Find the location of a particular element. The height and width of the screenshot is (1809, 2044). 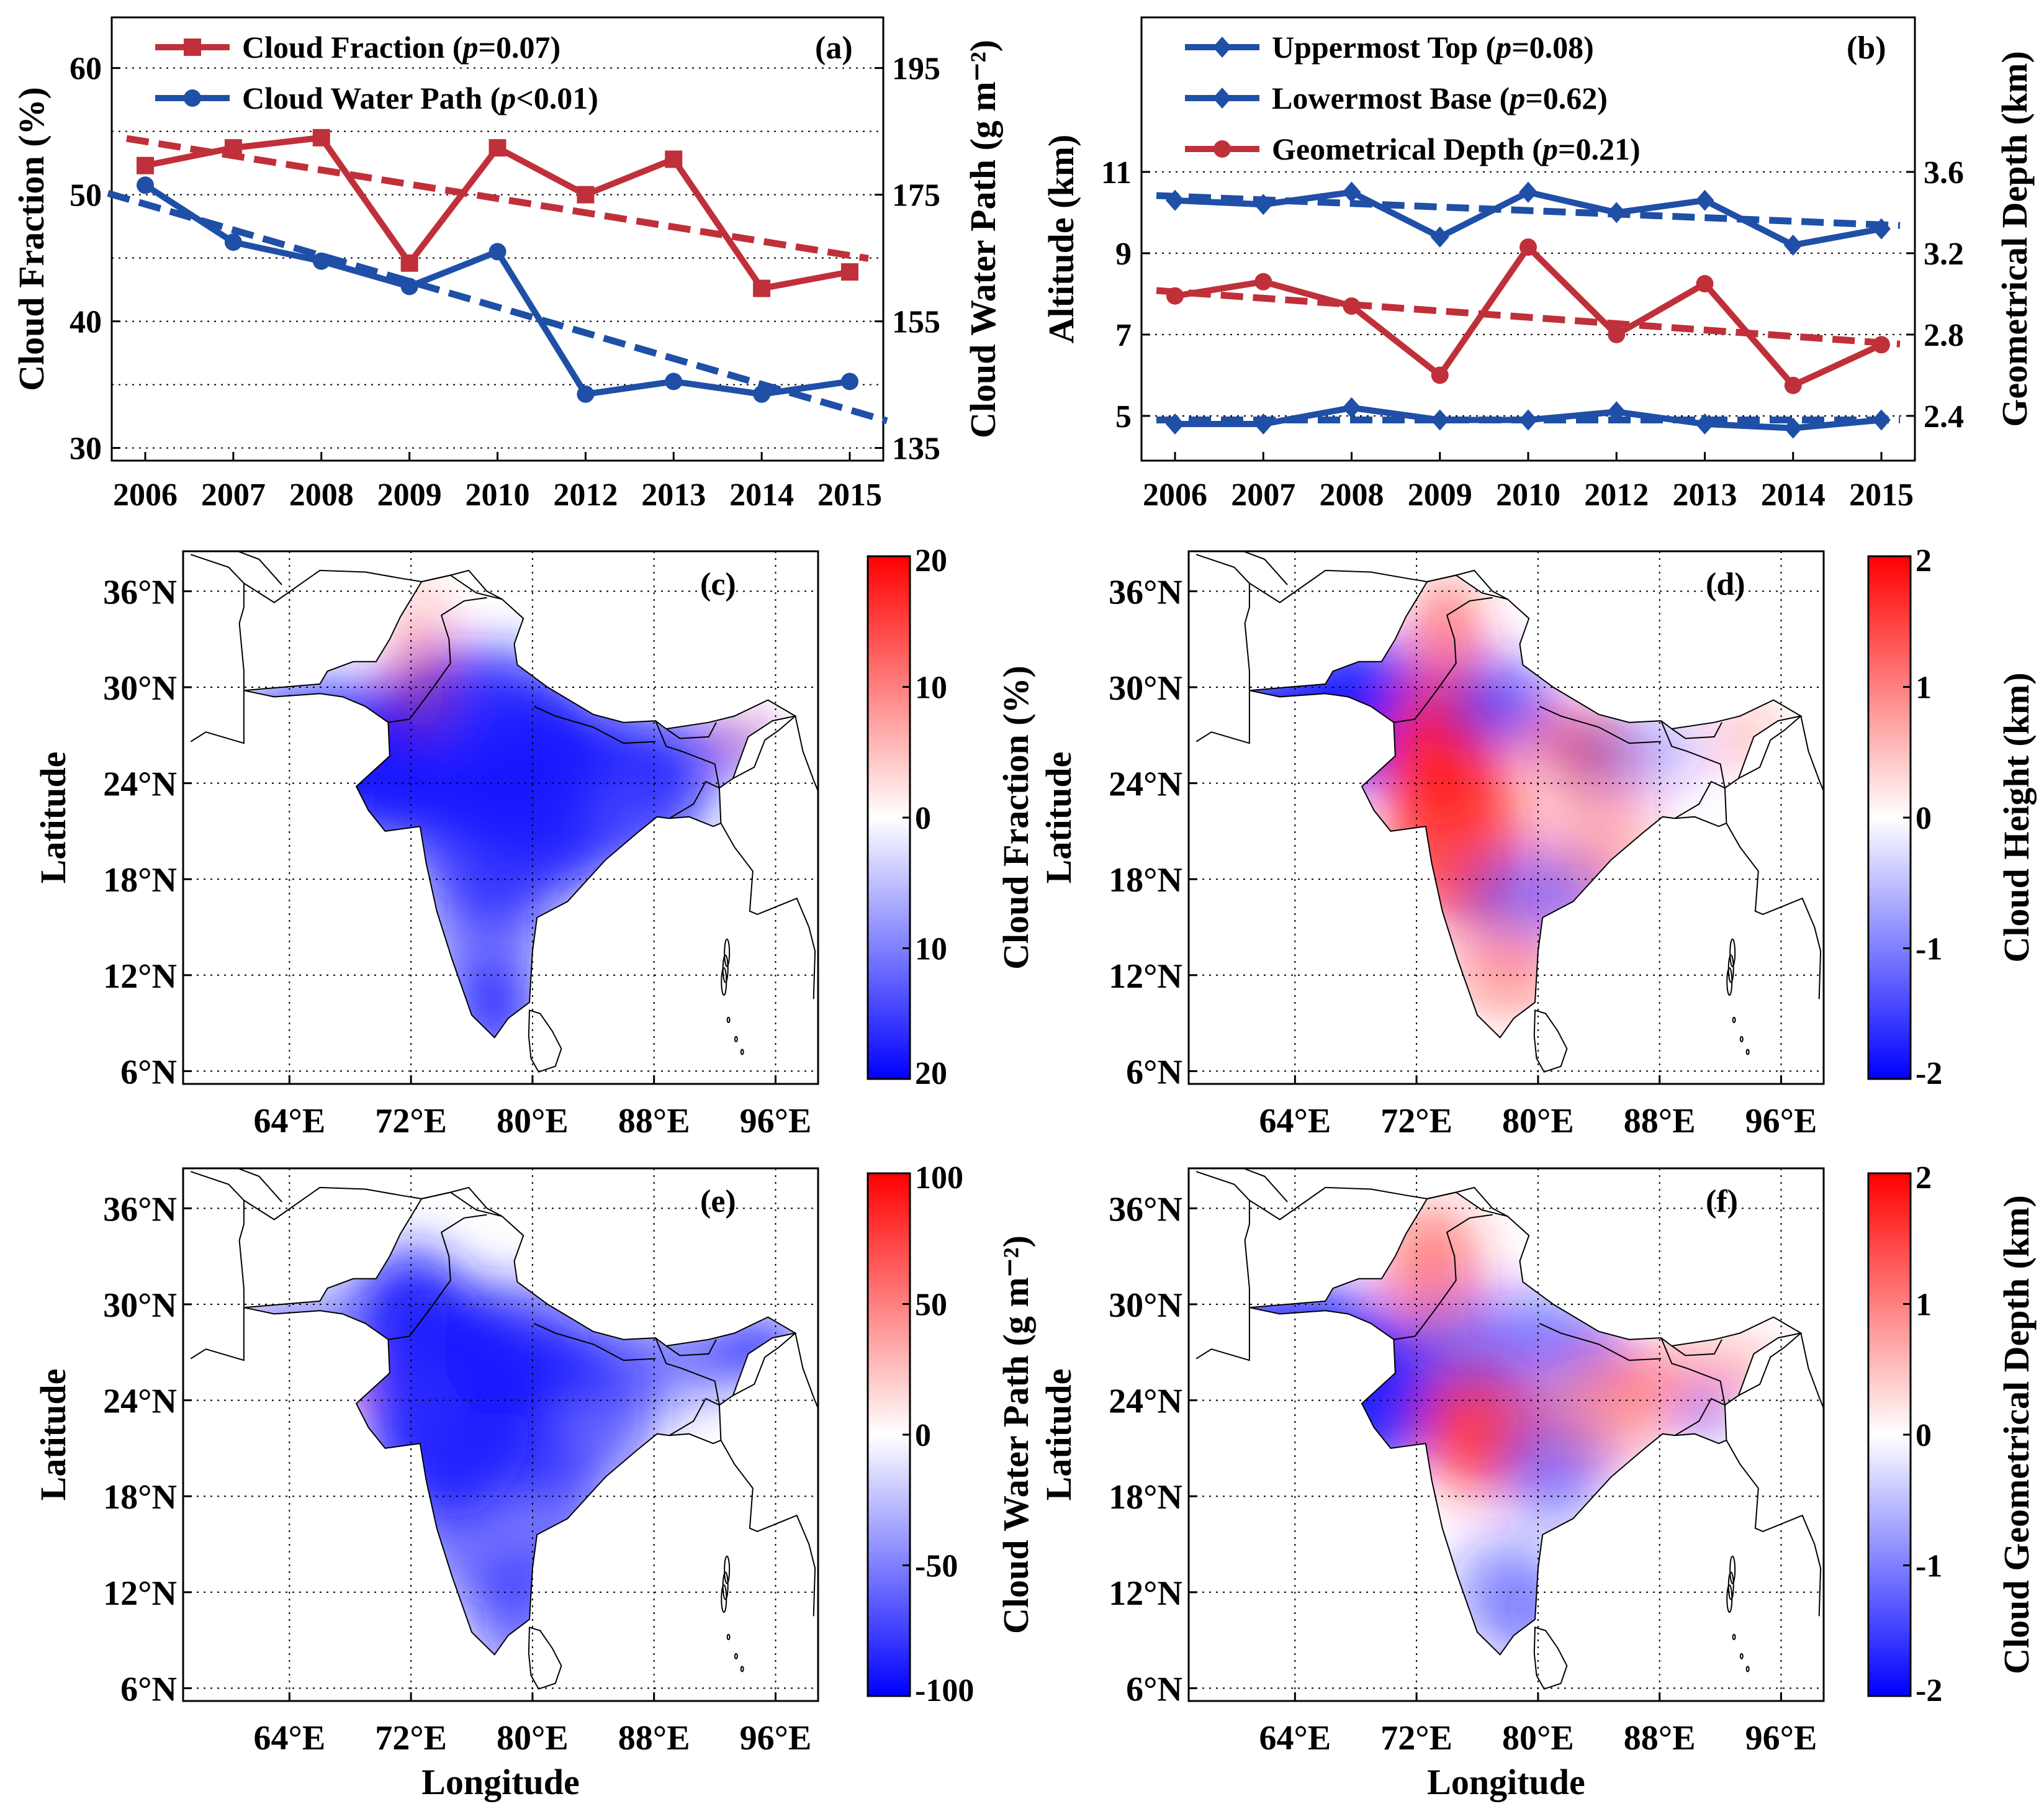

colorbar-tick-label: 0 is located at coordinates (923, 819).